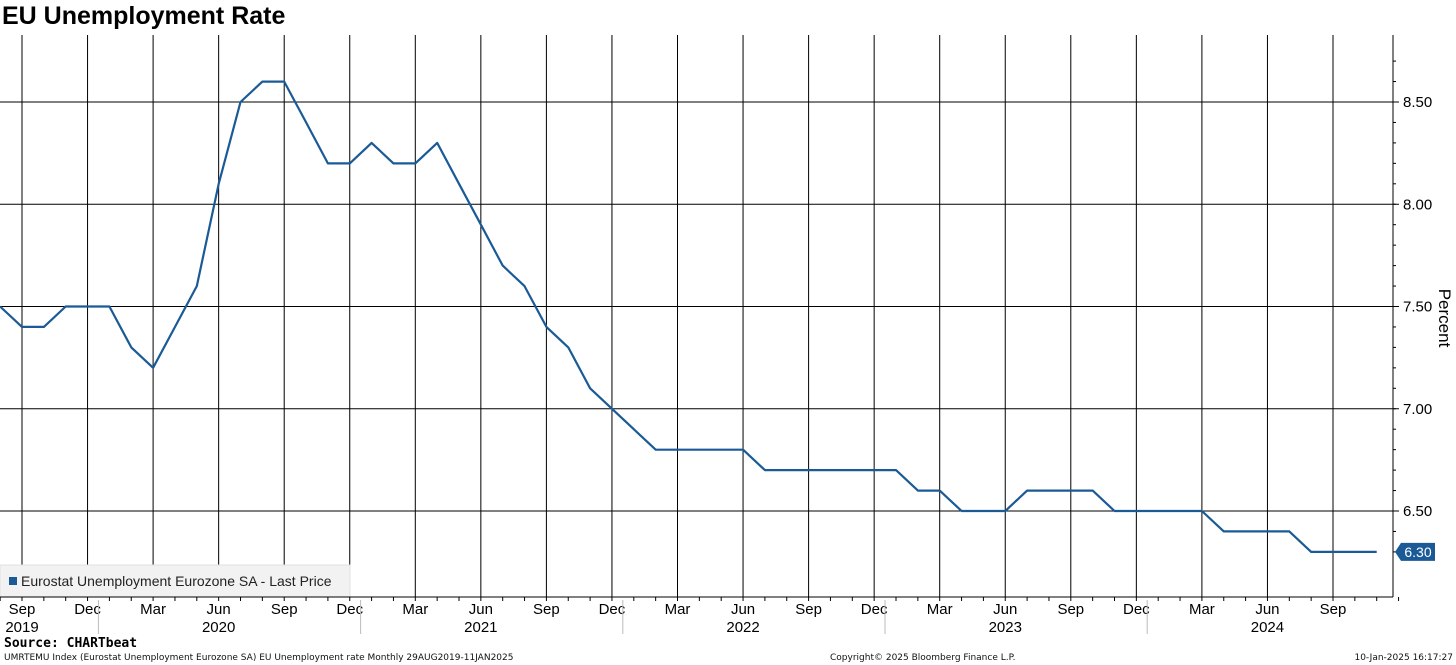 This screenshot has width=1456, height=665. I want to click on chart-title: EU Unemployment Rate, so click(144, 16).